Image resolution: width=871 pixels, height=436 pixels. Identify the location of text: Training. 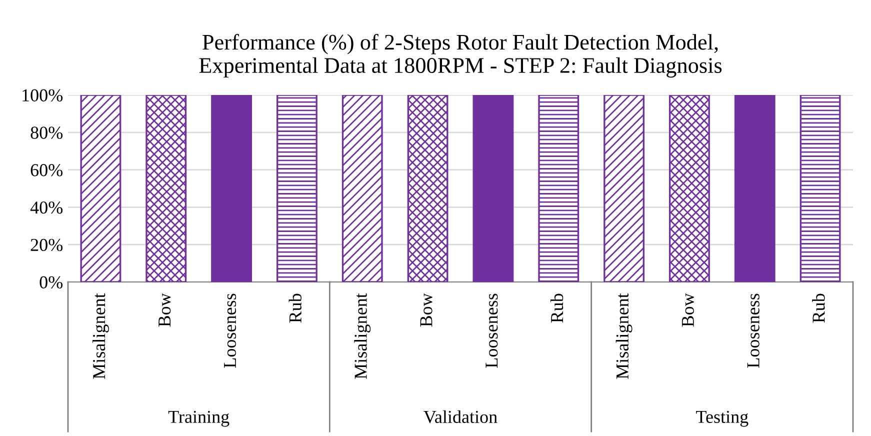
(199, 418).